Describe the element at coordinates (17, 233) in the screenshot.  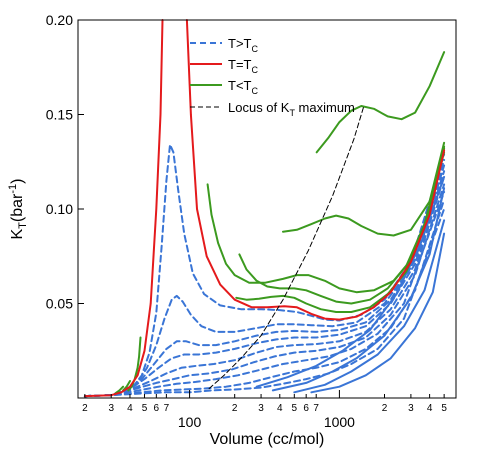
I see `y-axis-title-main: K` at that location.